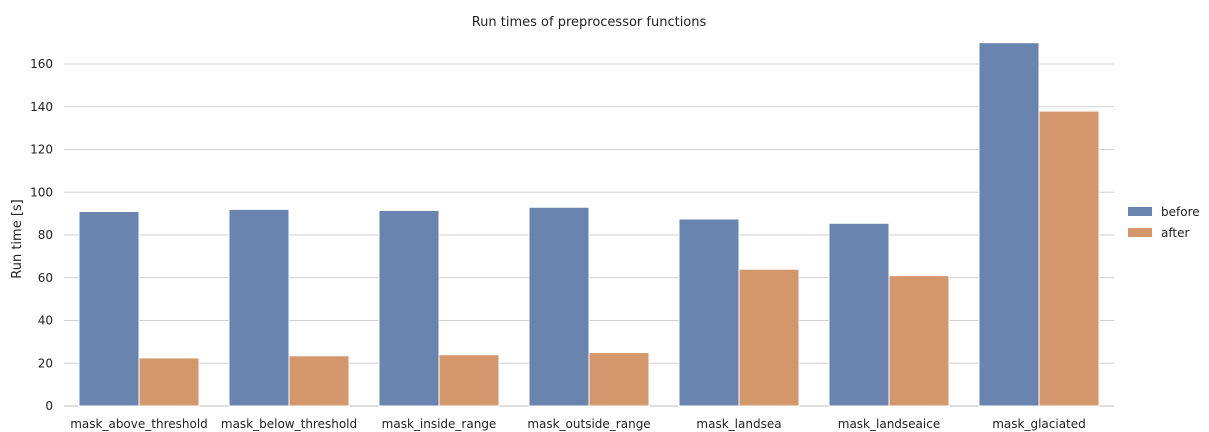 This screenshot has width=1209, height=432. I want to click on x-tick-label: mask_glaciated, so click(1039, 424).